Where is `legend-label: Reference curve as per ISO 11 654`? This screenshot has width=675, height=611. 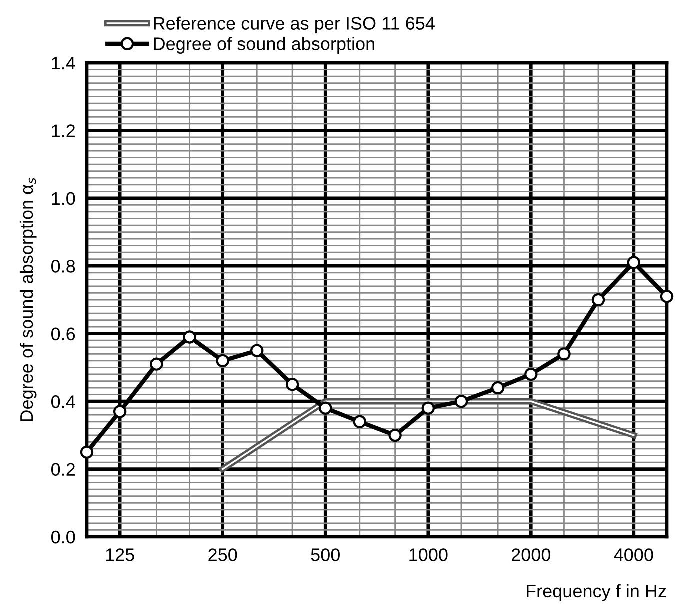 legend-label: Reference curve as per ISO 11 654 is located at coordinates (294, 25).